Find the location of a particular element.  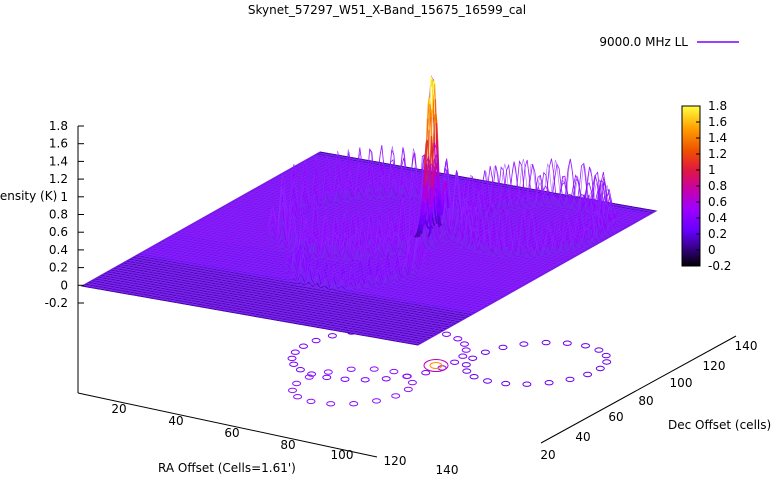

y-tick-label: 120 is located at coordinates (714, 366).